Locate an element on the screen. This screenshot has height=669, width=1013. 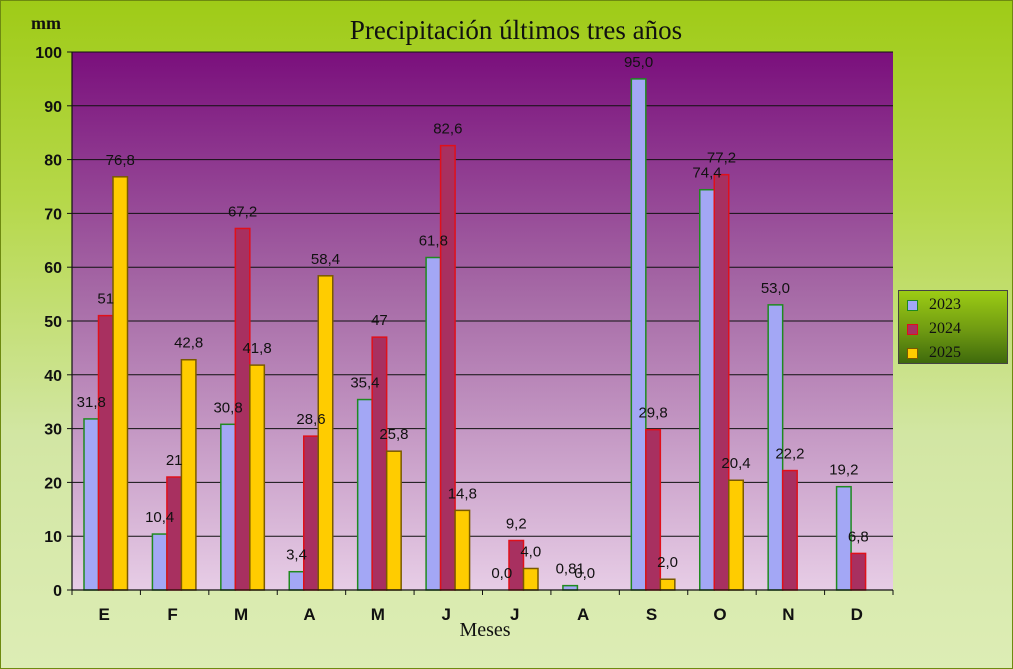
legend-label-2023: 2023 is located at coordinates (945, 304).